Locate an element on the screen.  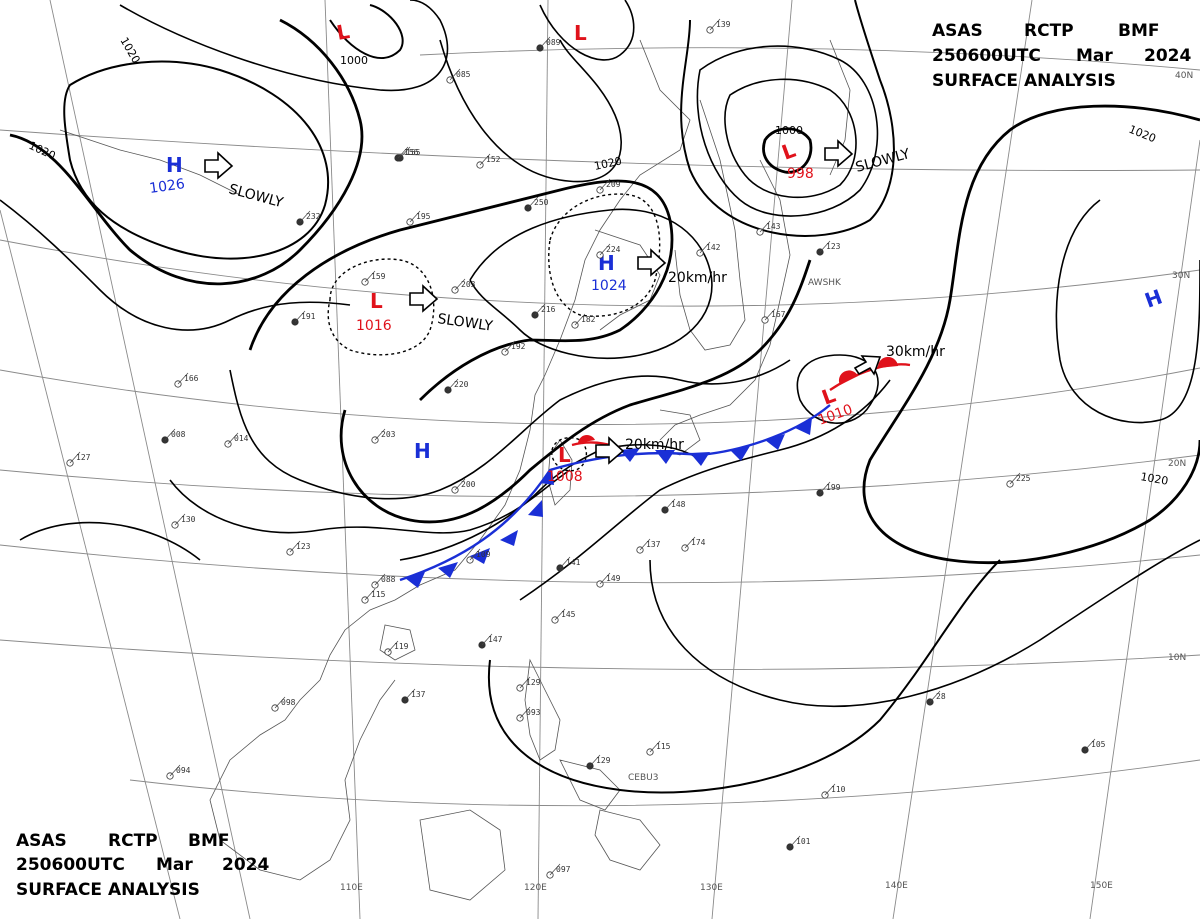
station-pressure: 155 is located at coordinates (413, 152).